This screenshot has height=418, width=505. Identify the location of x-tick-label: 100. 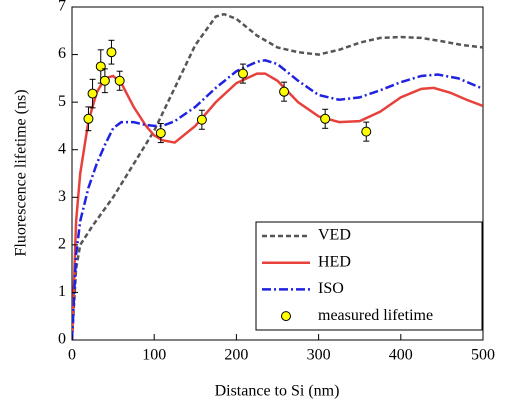
(154, 355).